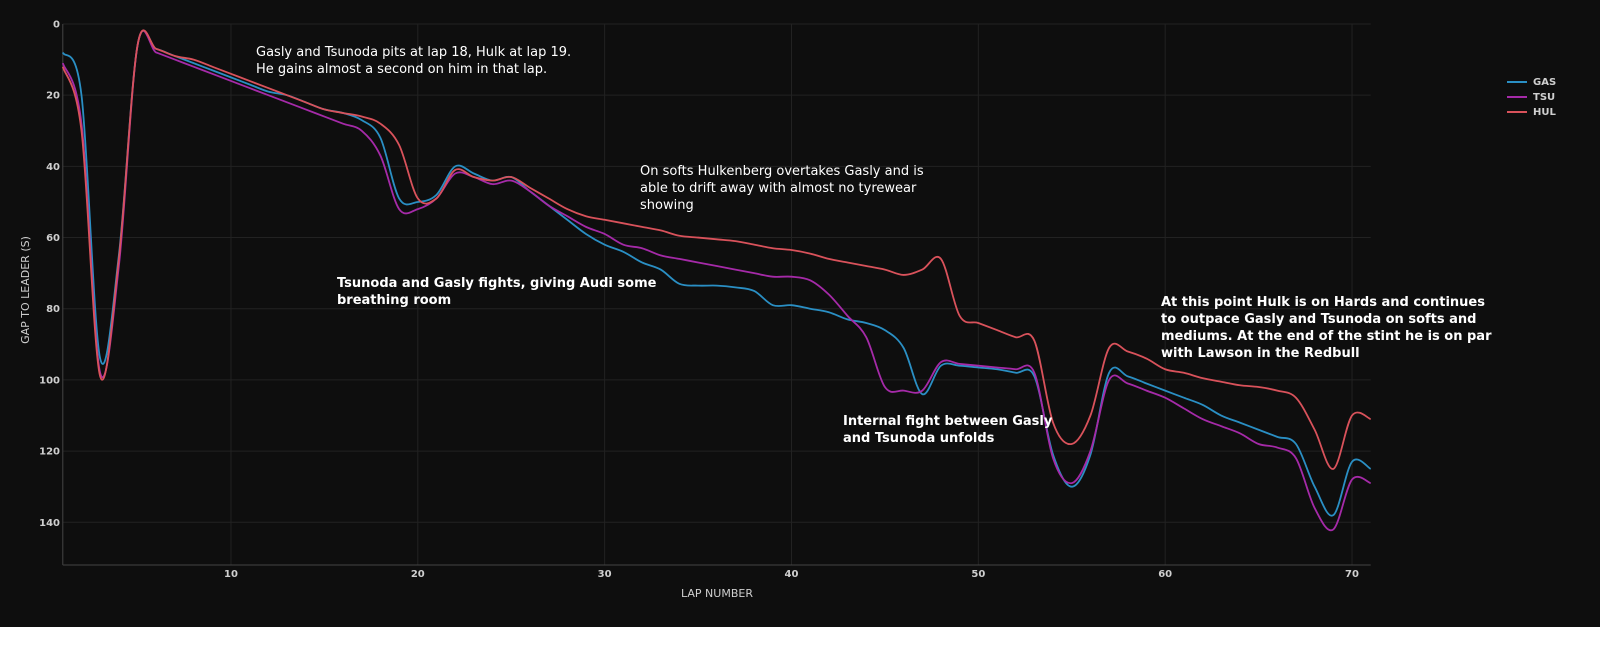 Image resolution: width=1600 pixels, height=667 pixels. What do you see at coordinates (919, 438) in the screenshot?
I see `annotation: and Tsunoda unfolds` at bounding box center [919, 438].